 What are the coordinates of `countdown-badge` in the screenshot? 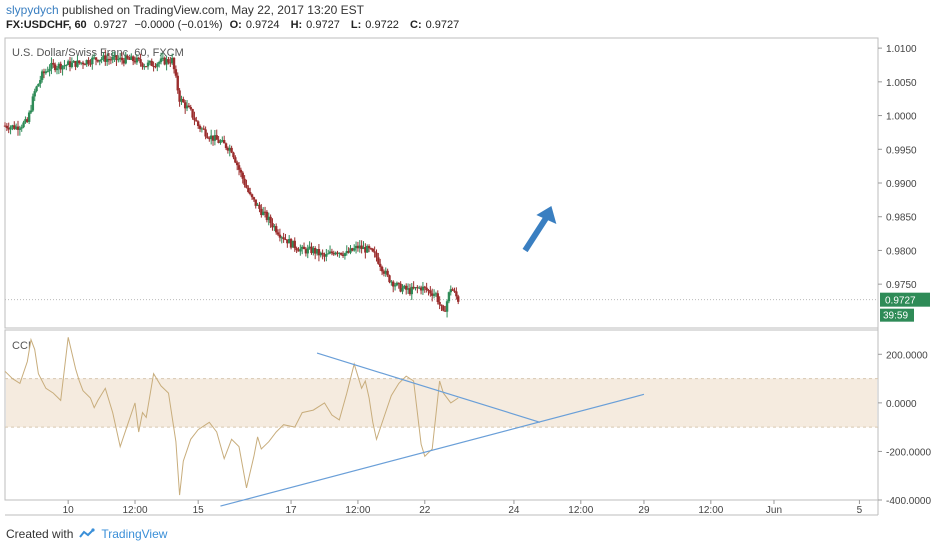 It's located at (897, 315).